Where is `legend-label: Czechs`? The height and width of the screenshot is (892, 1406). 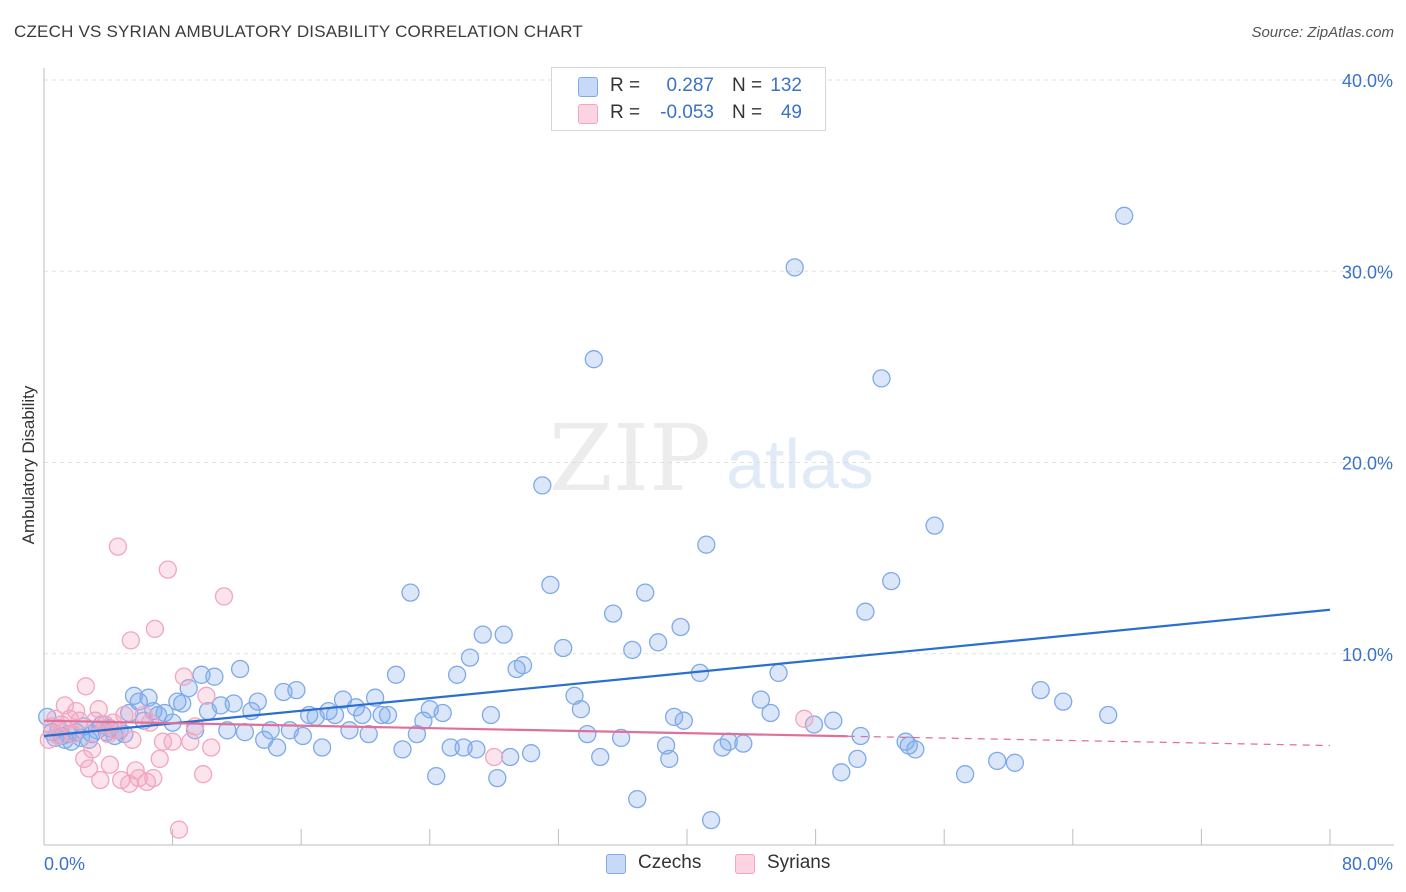
legend-label: Czechs is located at coordinates (670, 862).